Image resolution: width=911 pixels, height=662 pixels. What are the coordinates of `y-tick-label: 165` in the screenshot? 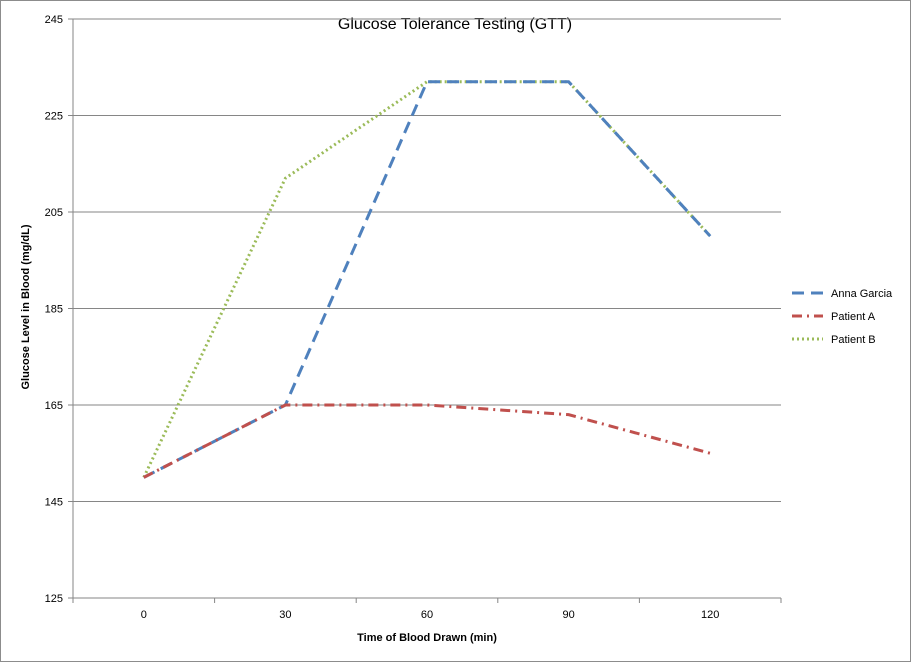 It's located at (54, 406).